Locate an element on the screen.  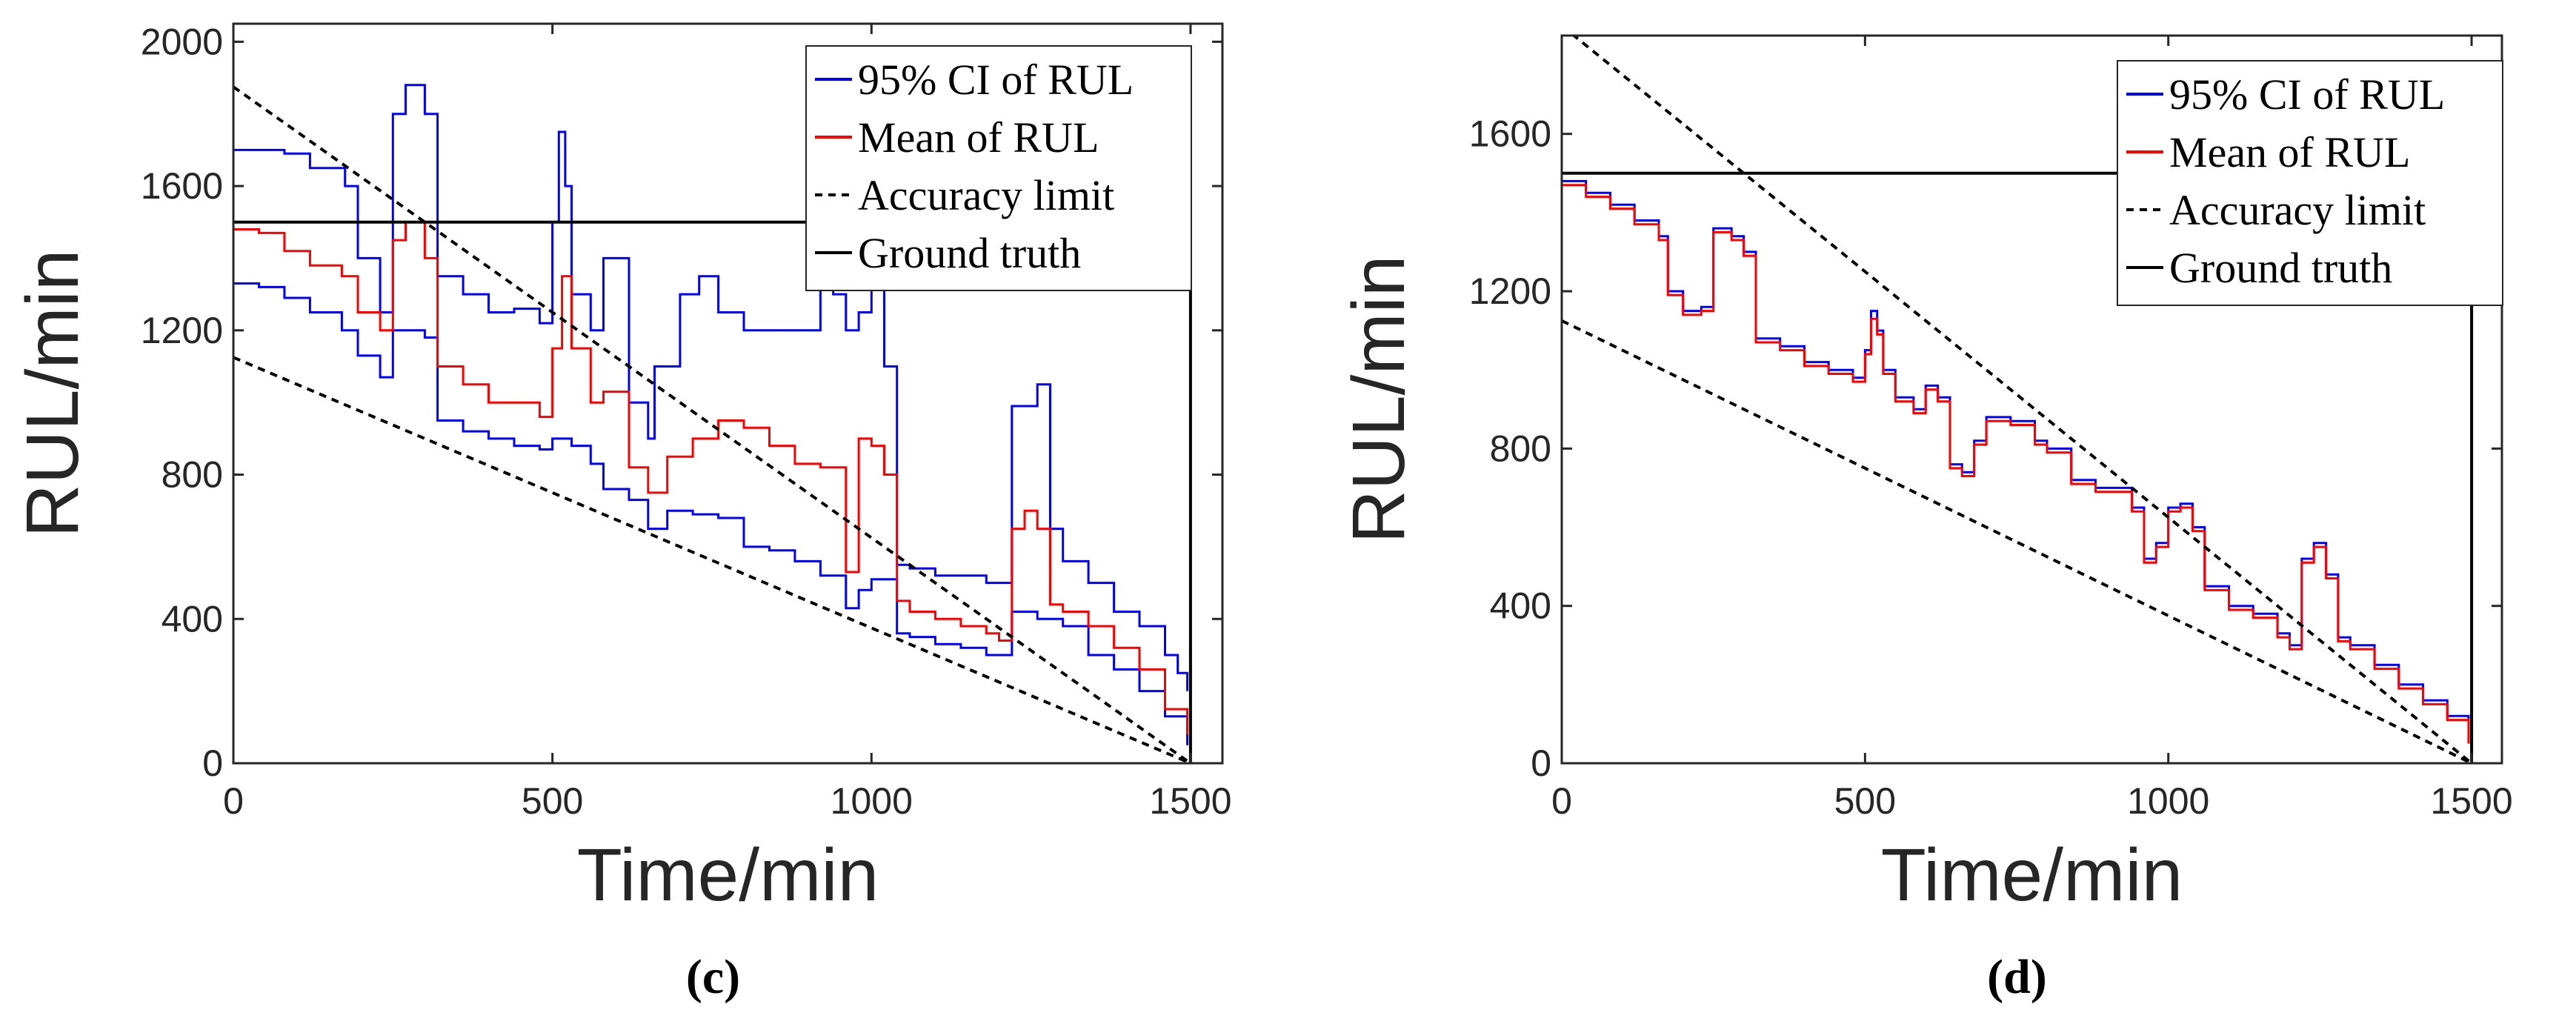
y-tick-label: 2000 is located at coordinates (182, 41).